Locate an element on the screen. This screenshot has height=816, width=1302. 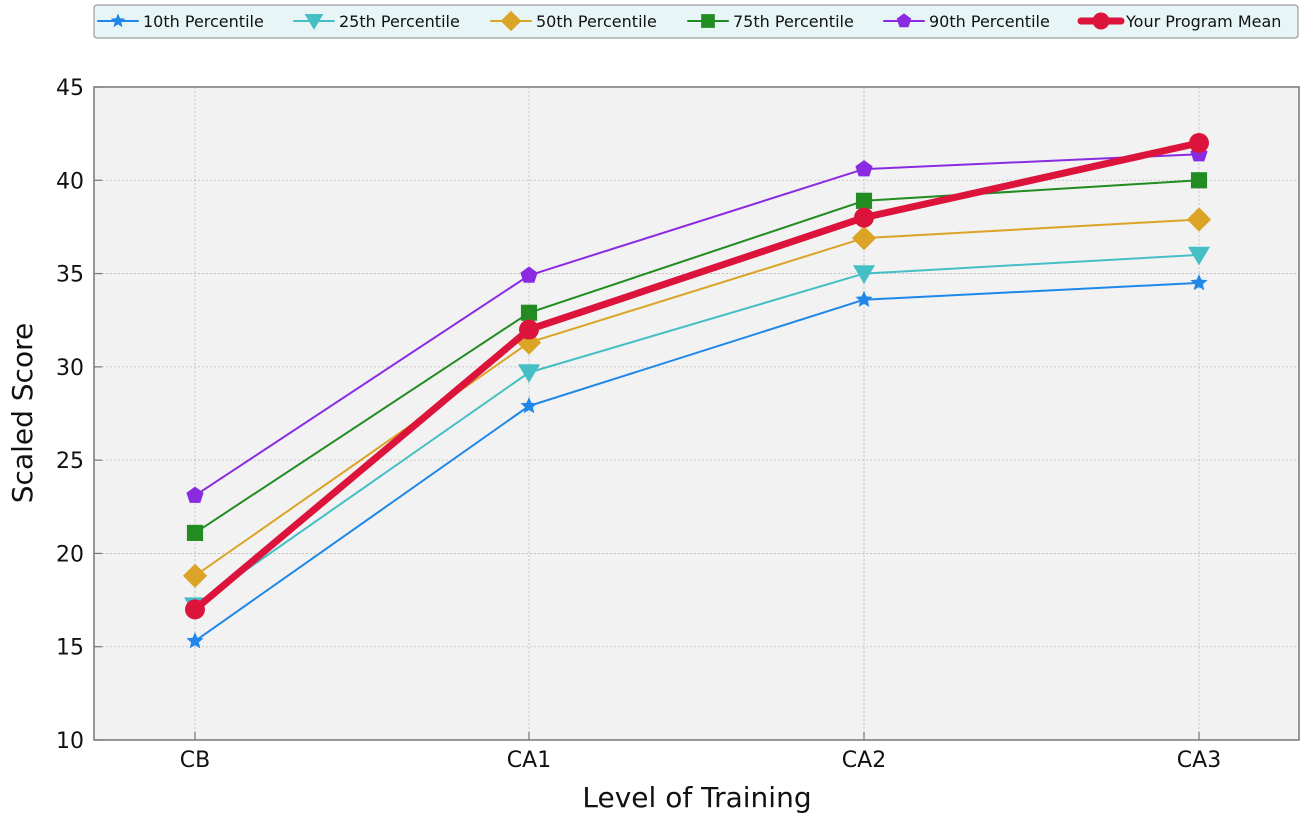
y-tick-label: 40 is located at coordinates (70, 181).